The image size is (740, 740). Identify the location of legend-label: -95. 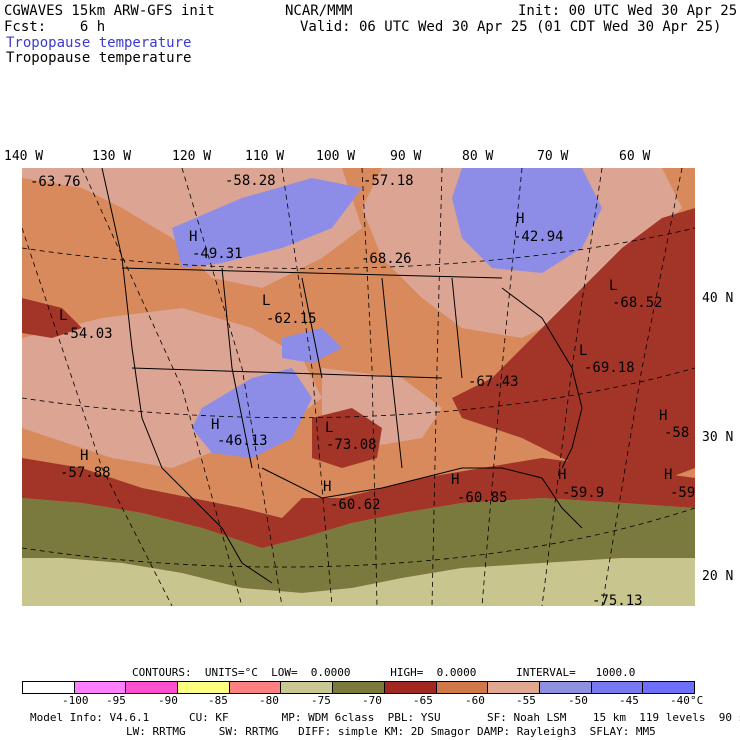
(116, 700).